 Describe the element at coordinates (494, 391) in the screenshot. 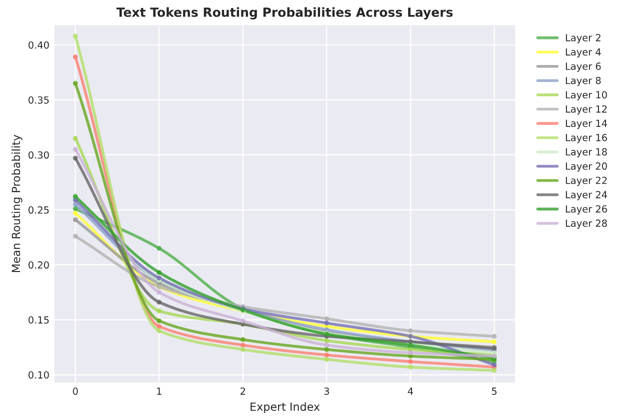

I see `x-tick-label: 5` at that location.